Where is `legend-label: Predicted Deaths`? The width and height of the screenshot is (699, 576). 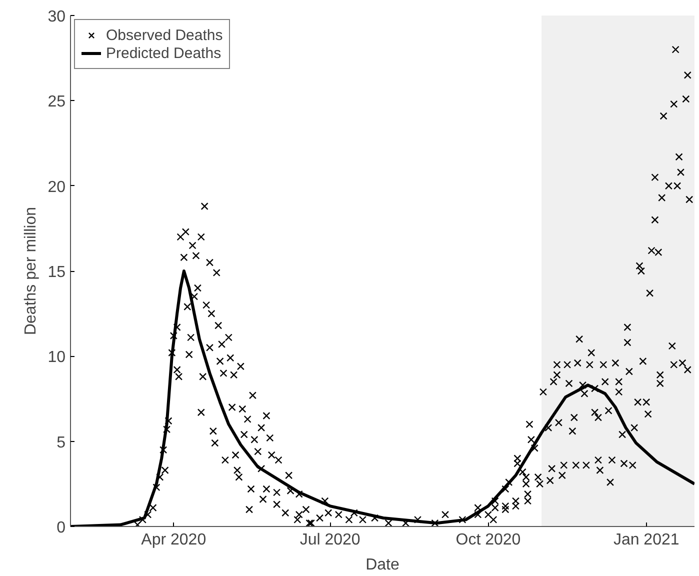 legend-label: Predicted Deaths is located at coordinates (164, 53).